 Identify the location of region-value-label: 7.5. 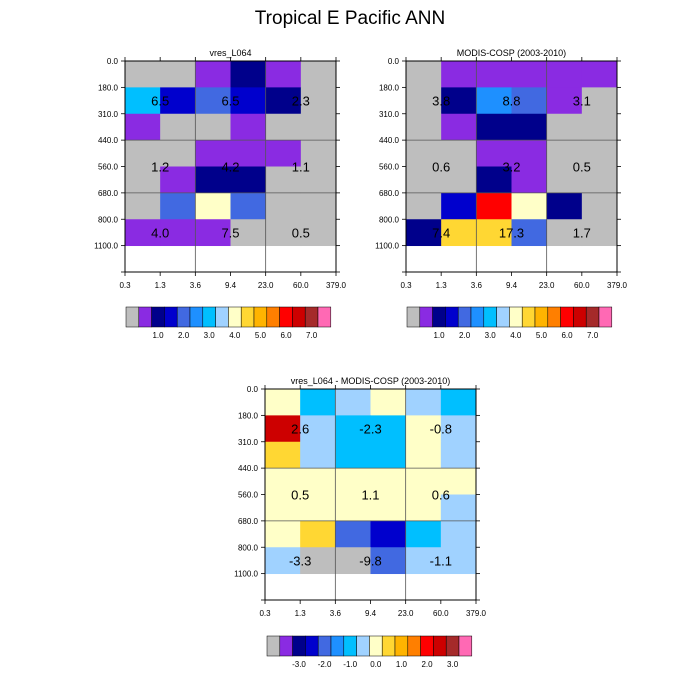
(230, 232).